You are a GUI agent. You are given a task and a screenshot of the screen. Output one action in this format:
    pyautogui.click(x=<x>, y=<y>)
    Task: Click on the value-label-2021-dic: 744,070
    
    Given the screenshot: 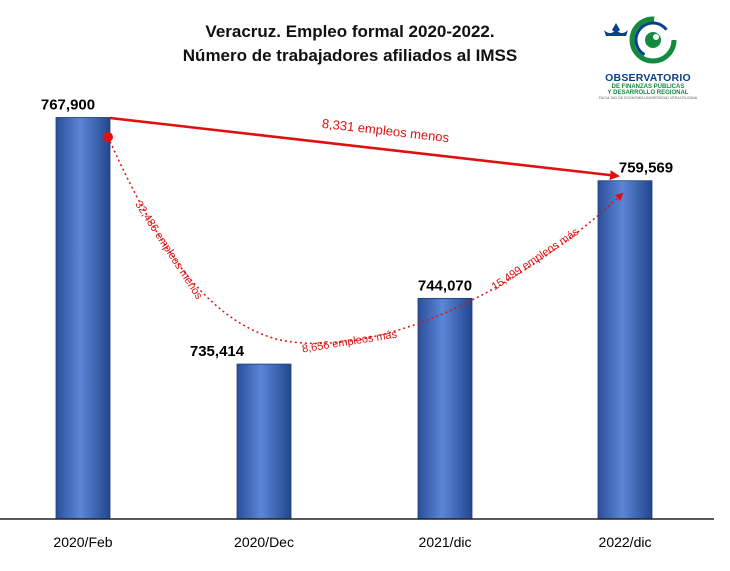 What is the action you would take?
    pyautogui.click(x=445, y=285)
    